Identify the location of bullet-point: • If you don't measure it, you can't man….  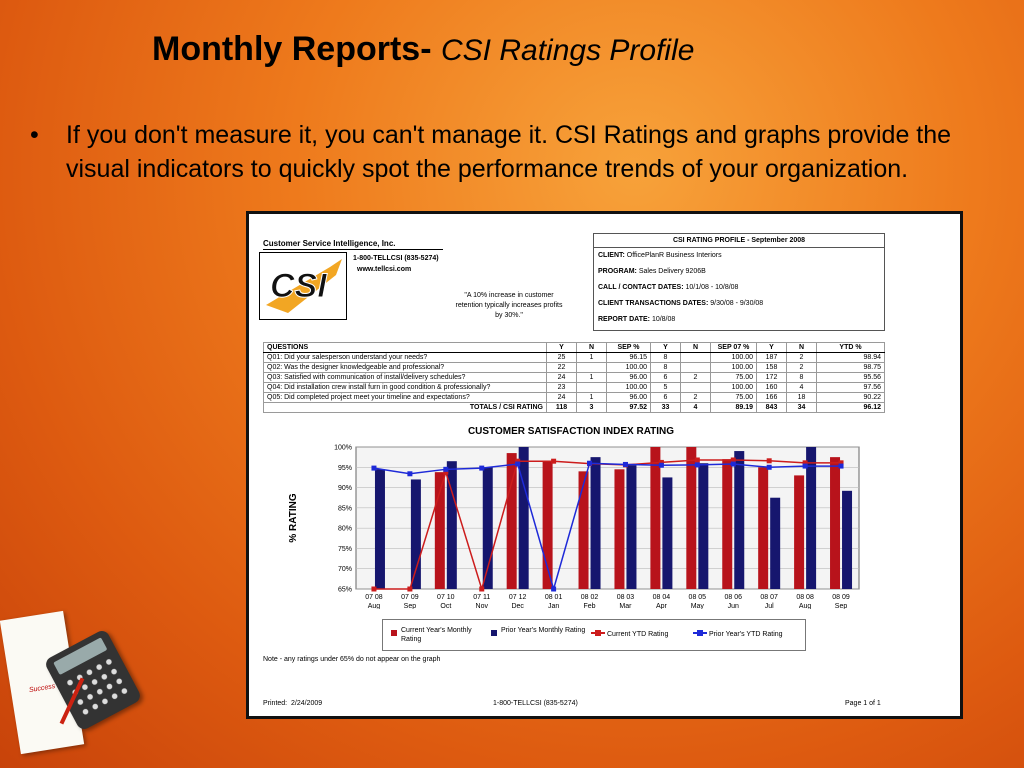
(525, 152).